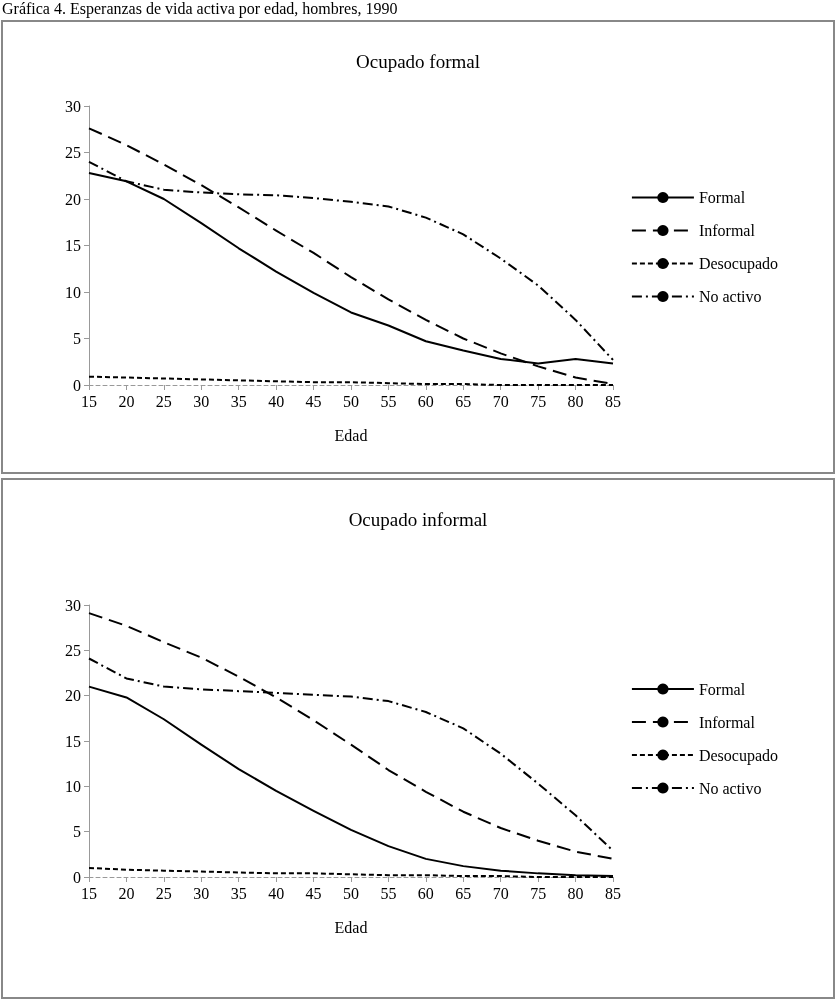  What do you see at coordinates (418, 519) in the screenshot?
I see `chart-title: Ocupado informal` at bounding box center [418, 519].